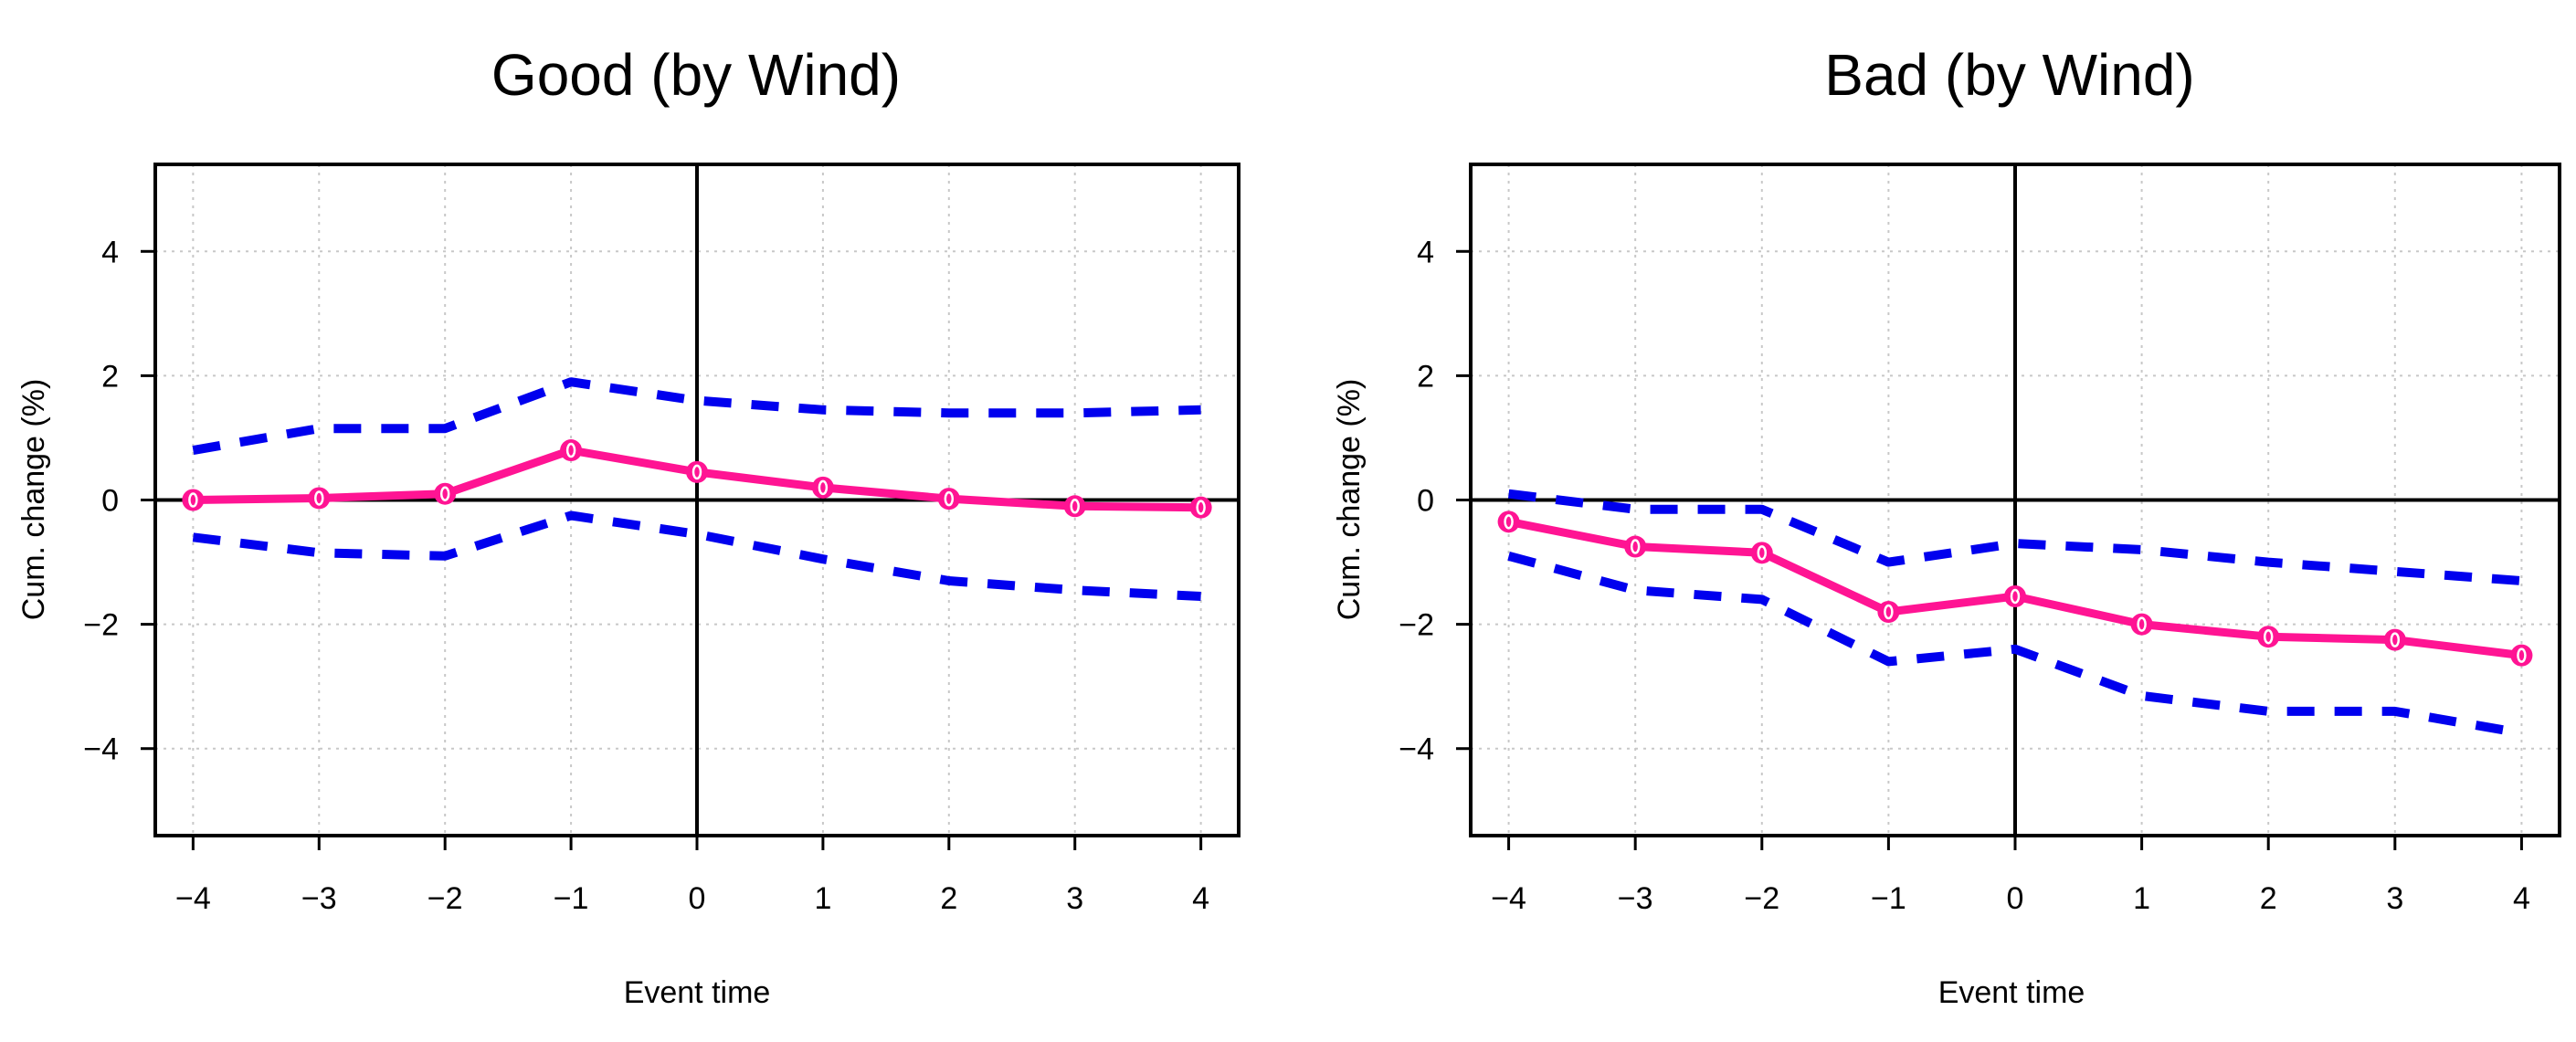 The image size is (2576, 1042). What do you see at coordinates (696, 75) in the screenshot?
I see `chart-title: Good (by Wind)` at bounding box center [696, 75].